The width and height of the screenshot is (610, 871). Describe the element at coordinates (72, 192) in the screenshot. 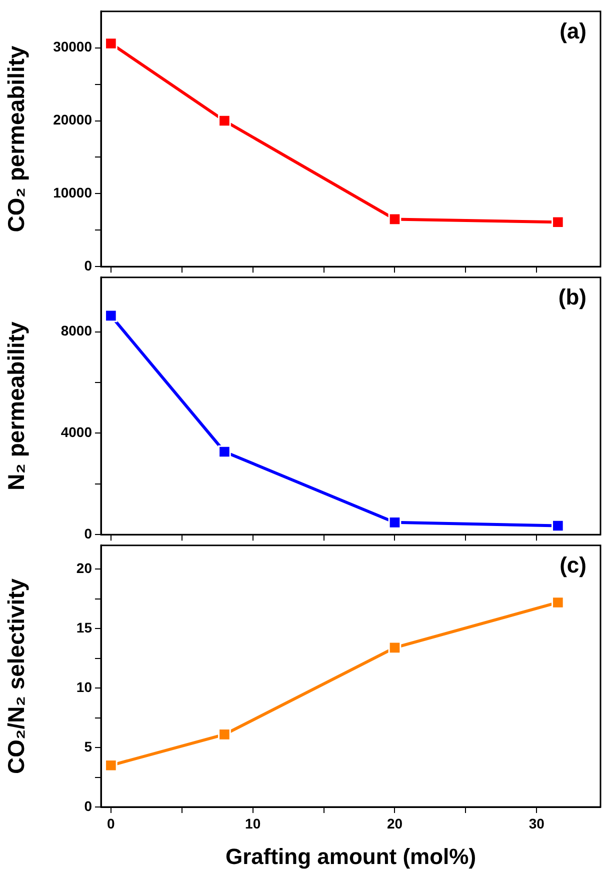

I see `y-tick-label: 10000` at that location.